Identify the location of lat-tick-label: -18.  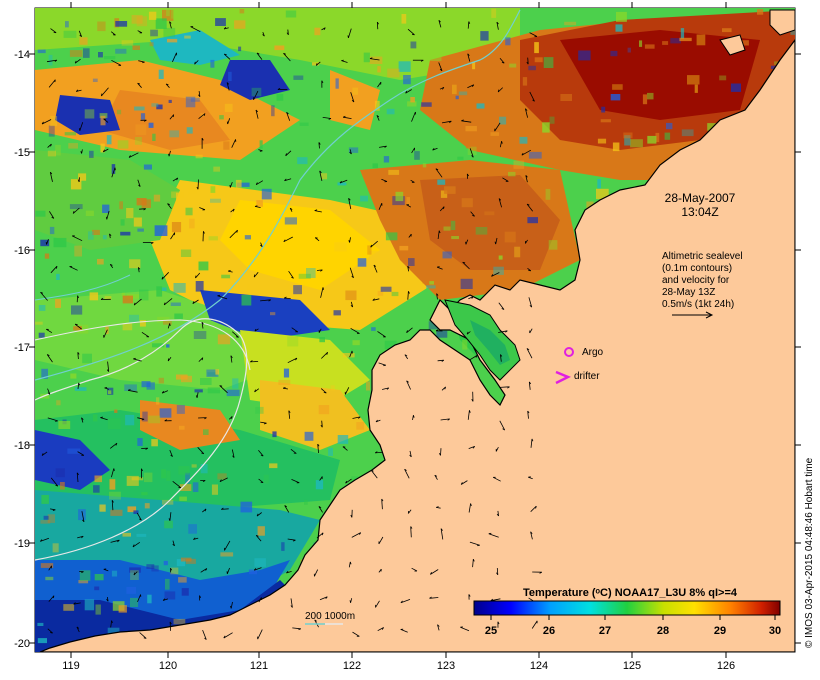
(22, 446).